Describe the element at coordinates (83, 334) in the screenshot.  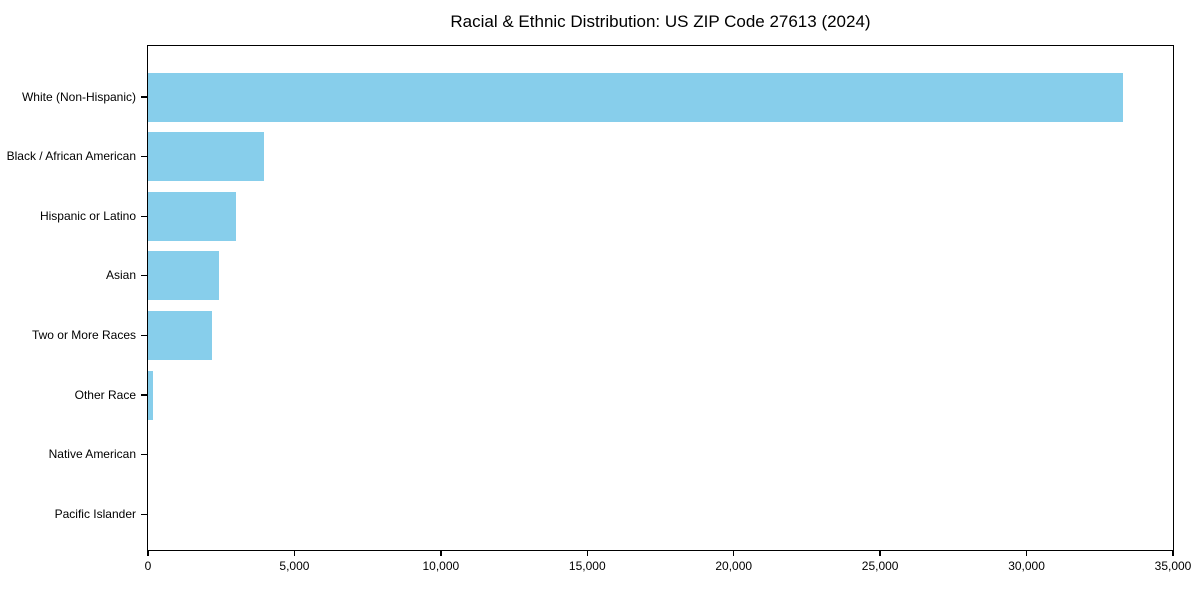
I see `y-tick-label-two-or-more-races: Two or More Races` at that location.